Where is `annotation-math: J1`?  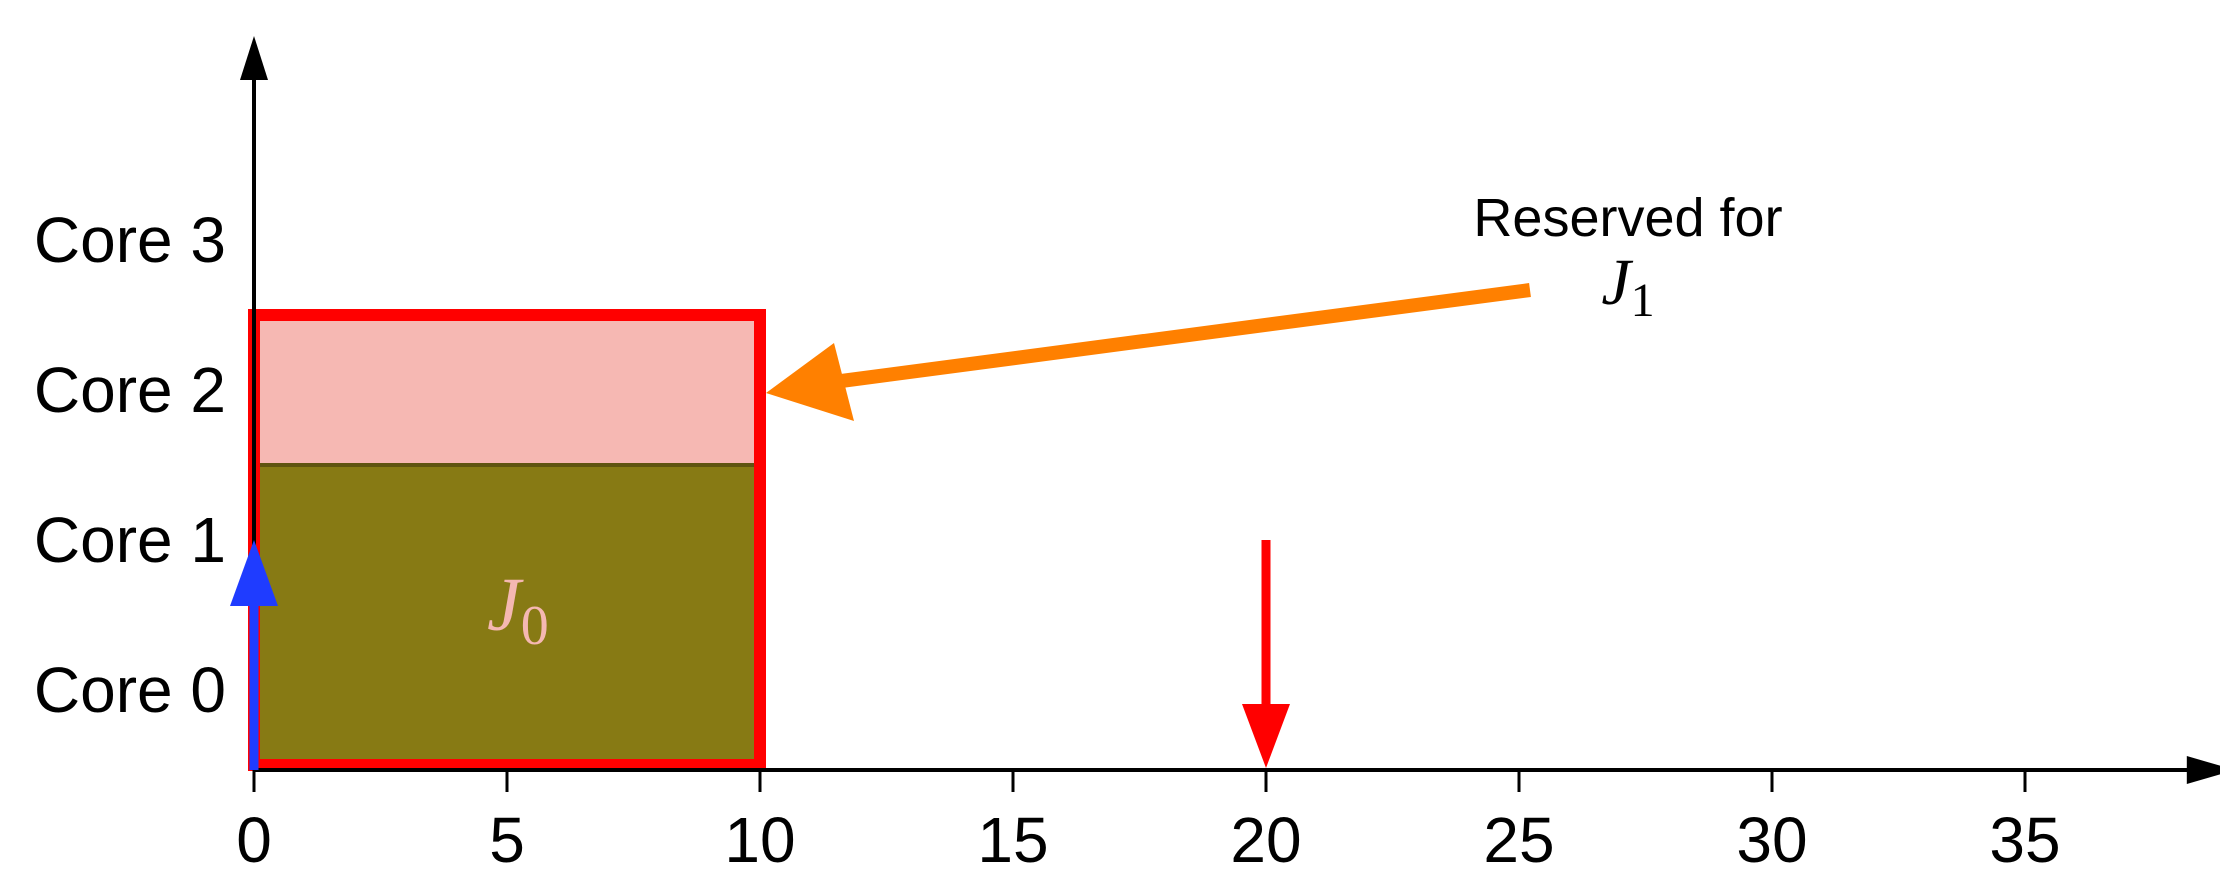 annotation-math: J1 is located at coordinates (1627, 286).